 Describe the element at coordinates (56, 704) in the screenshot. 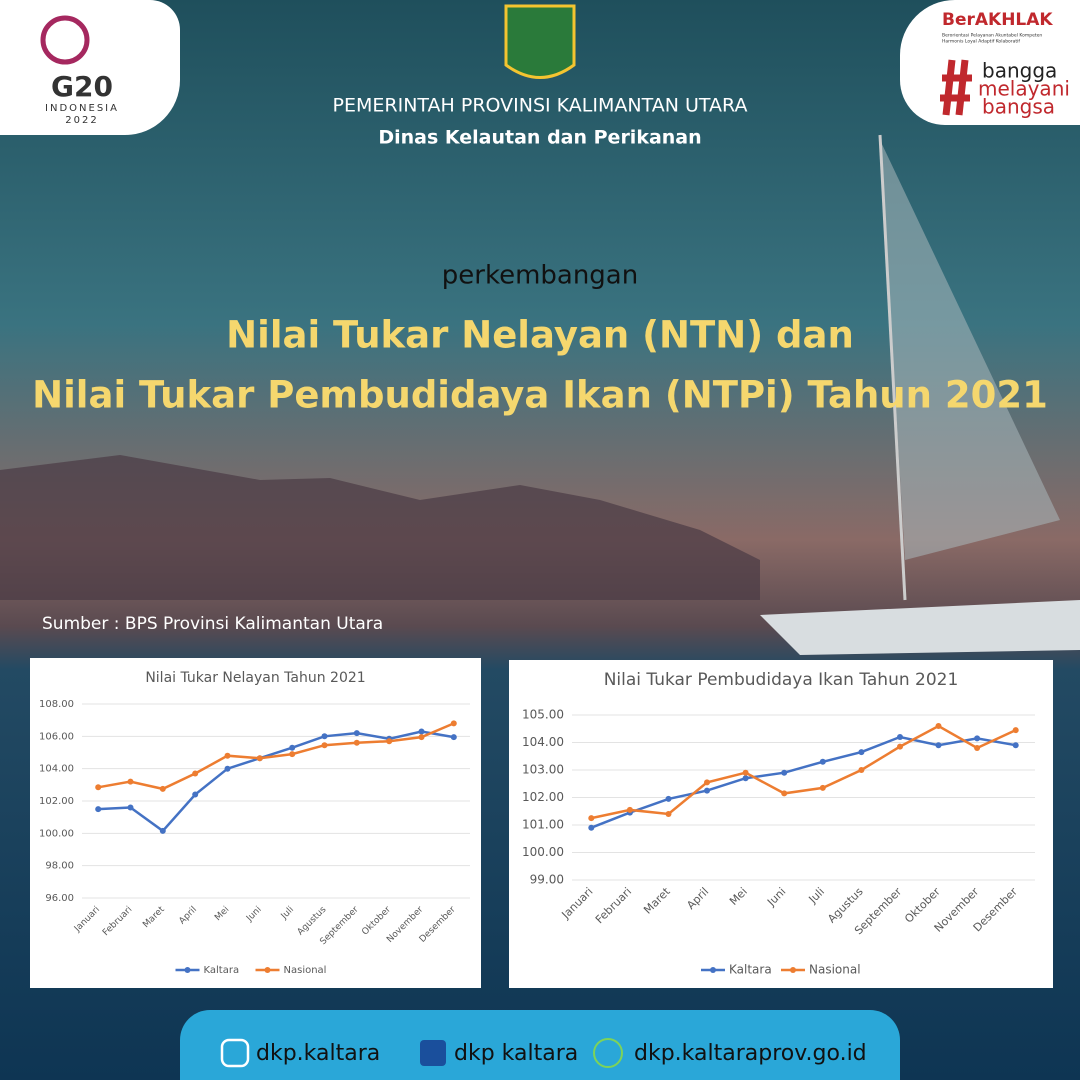

I see `y-tick-label: 108.00` at that location.